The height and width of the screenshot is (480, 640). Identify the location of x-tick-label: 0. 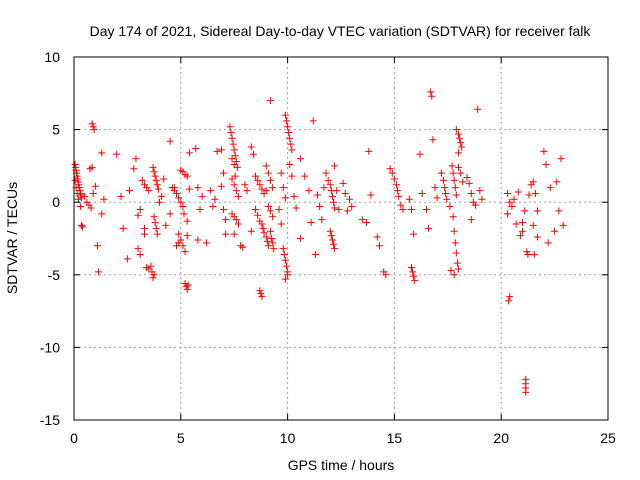
(74, 438).